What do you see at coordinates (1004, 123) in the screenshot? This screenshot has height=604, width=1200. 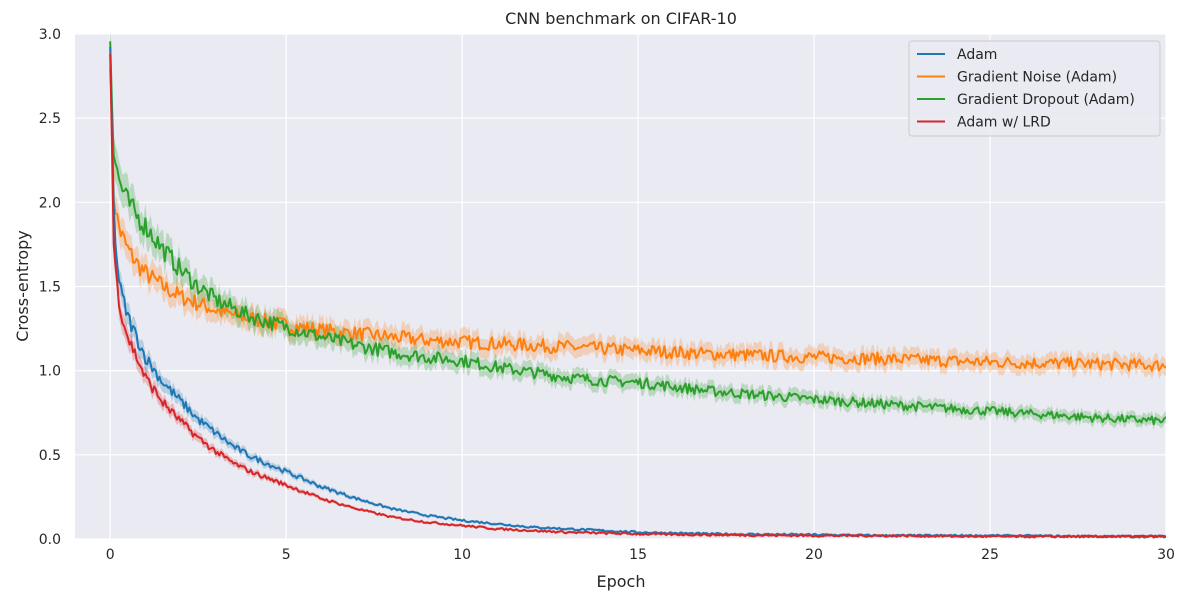 I see `legend-label: Adam w/ LRD` at bounding box center [1004, 123].